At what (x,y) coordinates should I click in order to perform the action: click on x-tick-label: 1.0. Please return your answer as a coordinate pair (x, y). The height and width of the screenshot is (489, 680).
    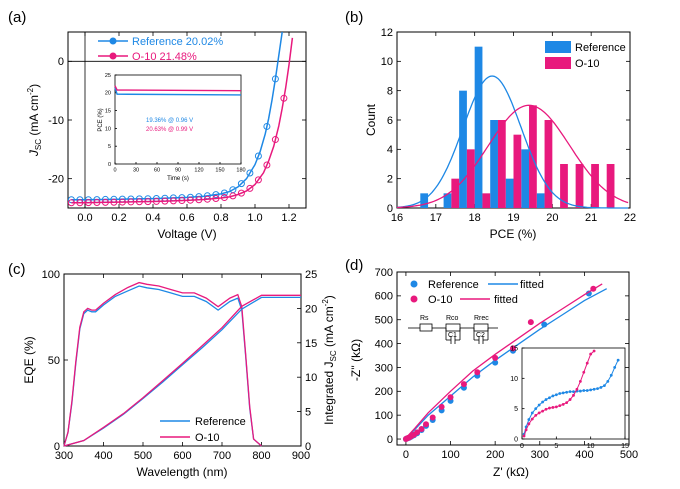
    Looking at the image, I should click on (254, 218).